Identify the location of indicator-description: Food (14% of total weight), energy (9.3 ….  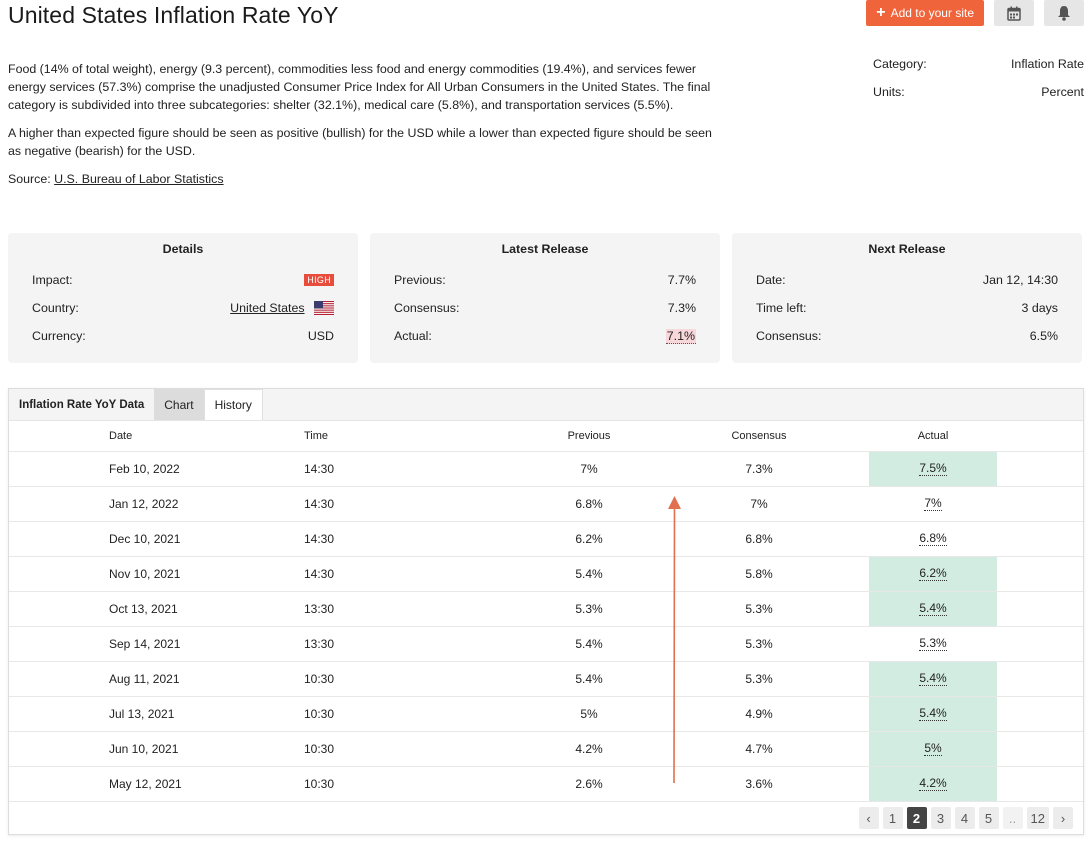
(363, 129).